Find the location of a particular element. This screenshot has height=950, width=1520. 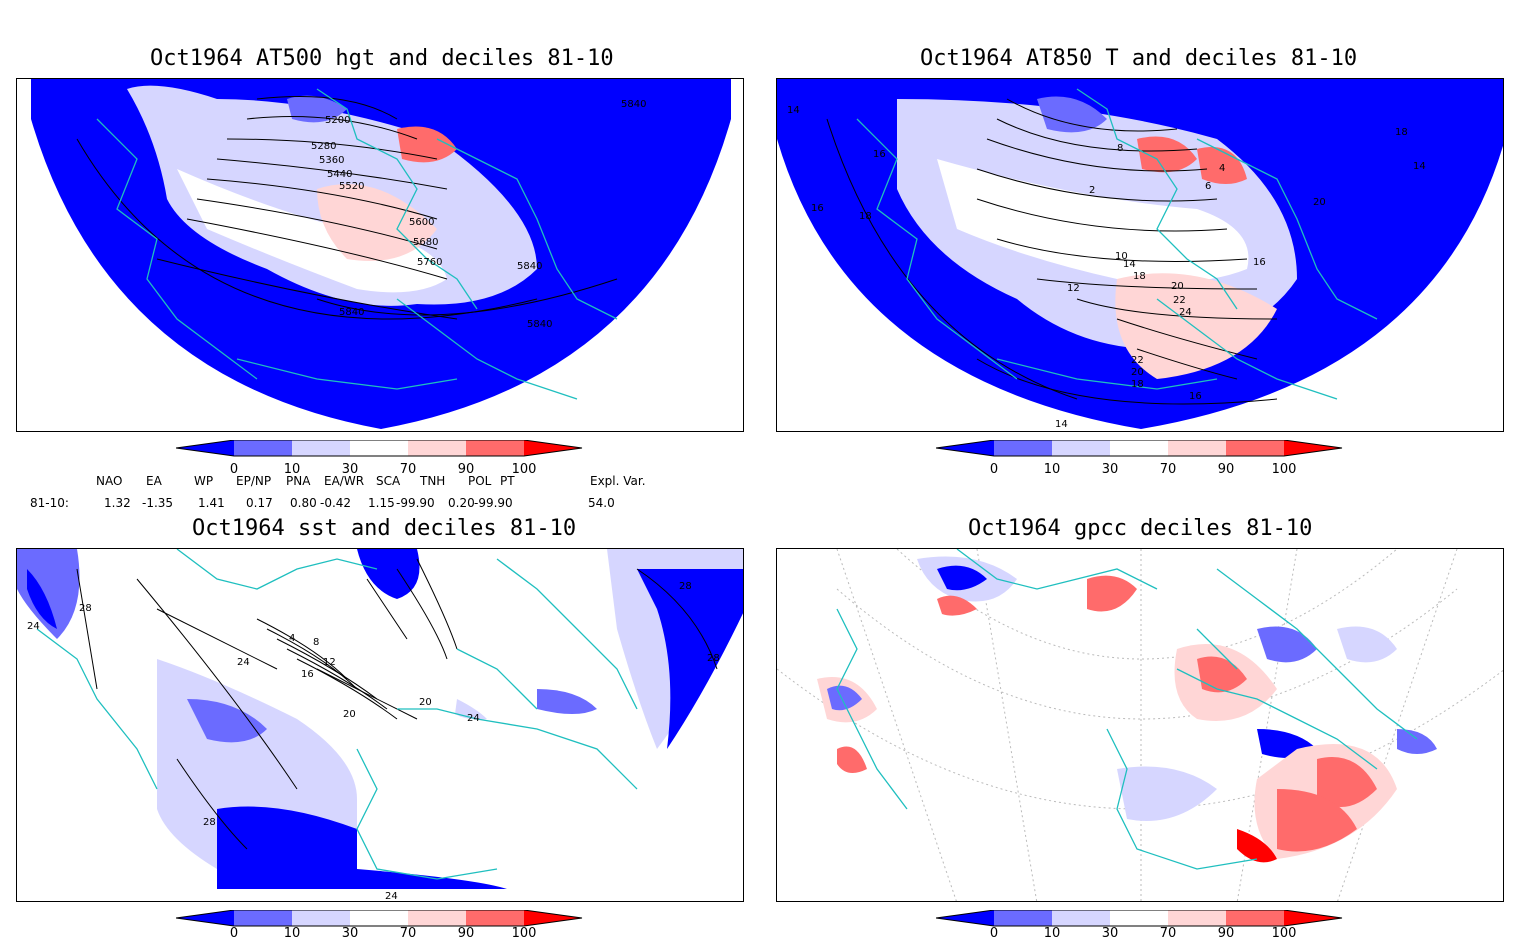

contour-label-8: 24 is located at coordinates (243, 662).